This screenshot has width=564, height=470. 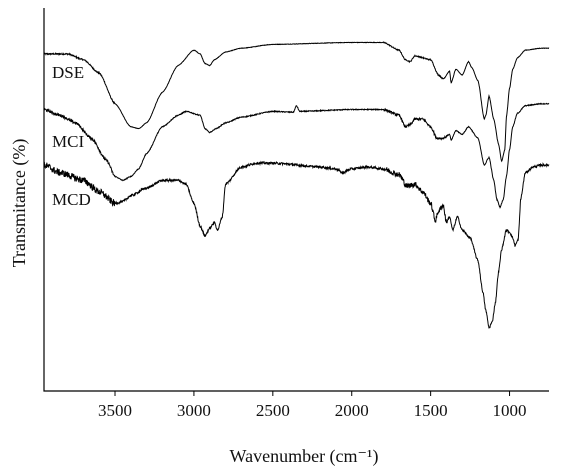 What do you see at coordinates (115, 410) in the screenshot?
I see `x-tick-label: 3500` at bounding box center [115, 410].